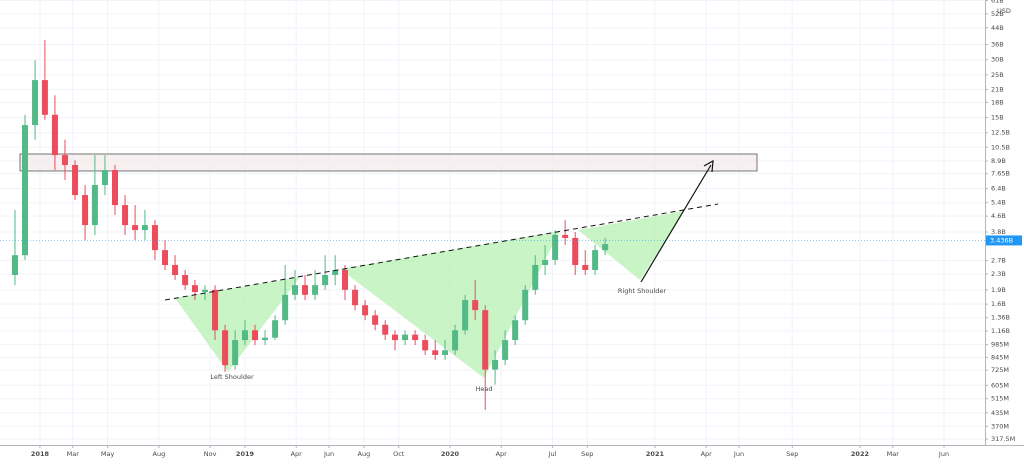  Describe the element at coordinates (998, 189) in the screenshot. I see `y-tick-label: 6.4B` at that location.